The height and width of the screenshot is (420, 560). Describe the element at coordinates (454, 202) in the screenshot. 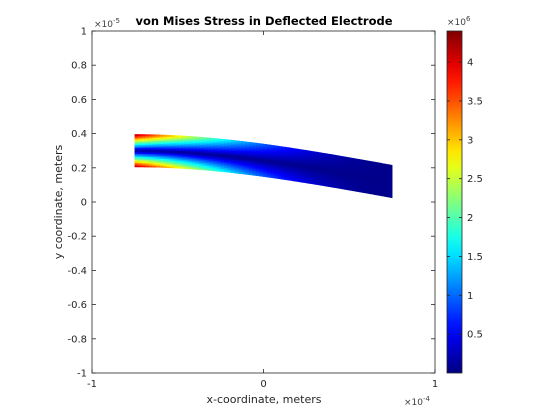

I see `colorbar-gradient` at that location.